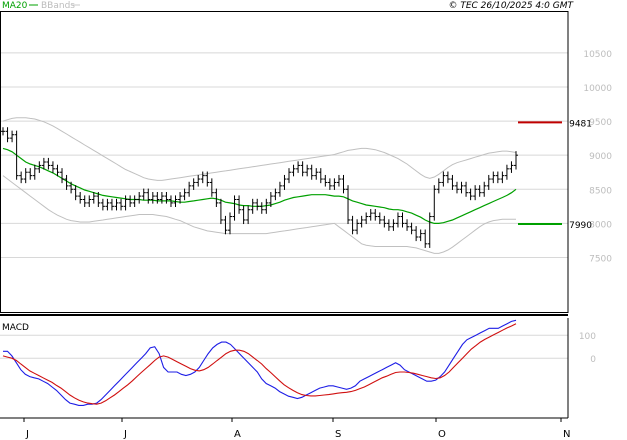 This screenshot has height=440, width=627. What do you see at coordinates (600, 157) in the screenshot?
I see `price-tick-label: 9000` at bounding box center [600, 157].